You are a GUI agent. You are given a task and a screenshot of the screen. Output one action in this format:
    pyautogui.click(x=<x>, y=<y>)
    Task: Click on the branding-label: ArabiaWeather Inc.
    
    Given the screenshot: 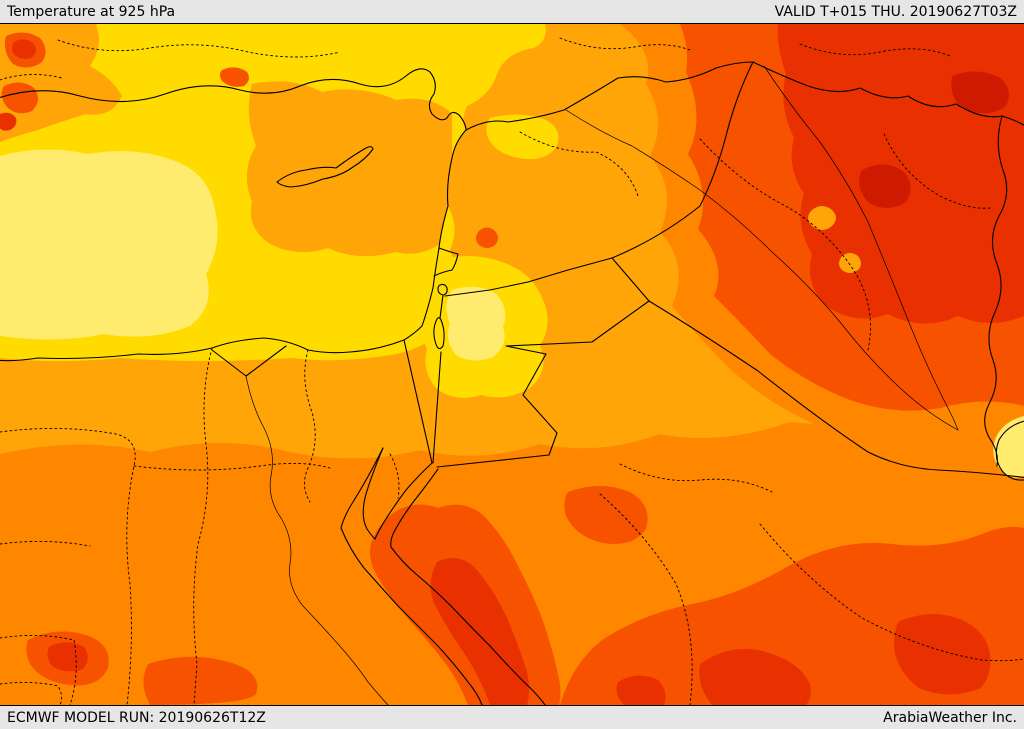 What is the action you would take?
    pyautogui.click(x=950, y=717)
    